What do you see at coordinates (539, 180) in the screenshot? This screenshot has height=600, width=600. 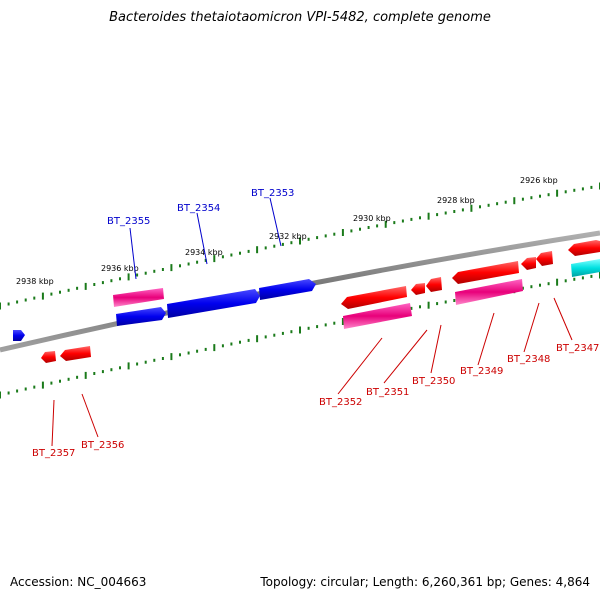 I see `scale-label-2926: 2926 kbp` at bounding box center [539, 180].